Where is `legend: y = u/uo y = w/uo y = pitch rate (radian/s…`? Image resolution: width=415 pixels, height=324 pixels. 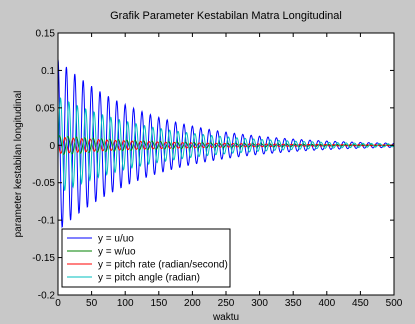 legend: y = u/uo y = w/uo y = pitch rate (radian/s… is located at coordinates (146, 258).